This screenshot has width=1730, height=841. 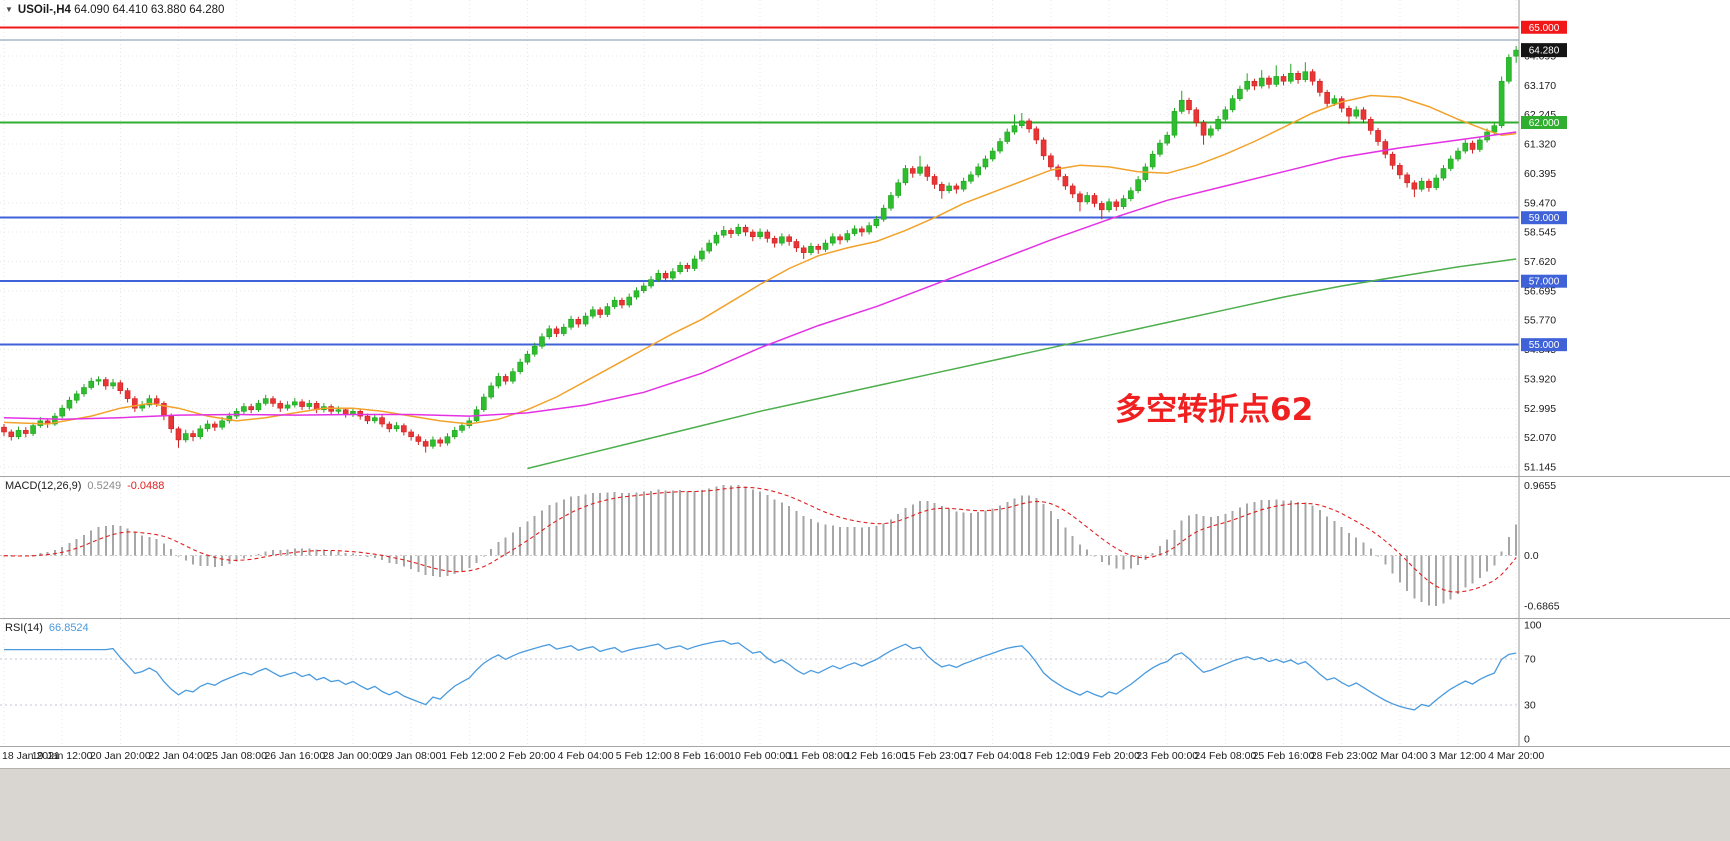 What do you see at coordinates (760, 675) in the screenshot?
I see `rsi-line` at bounding box center [760, 675].